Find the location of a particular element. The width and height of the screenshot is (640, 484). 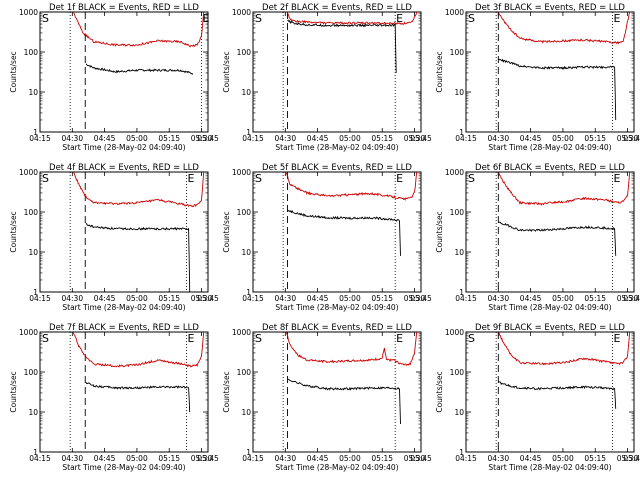

panel-title: Det 7f BLACK = Events, RED = LLD is located at coordinates (124, 328).